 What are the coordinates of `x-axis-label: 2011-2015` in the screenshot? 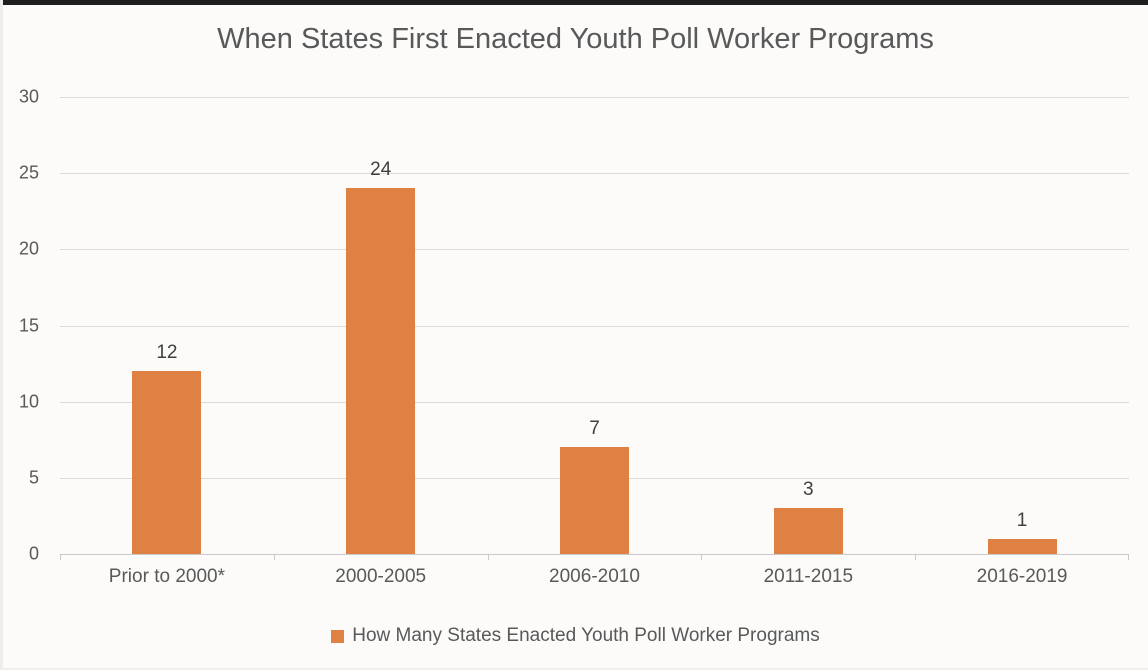 It's located at (808, 576).